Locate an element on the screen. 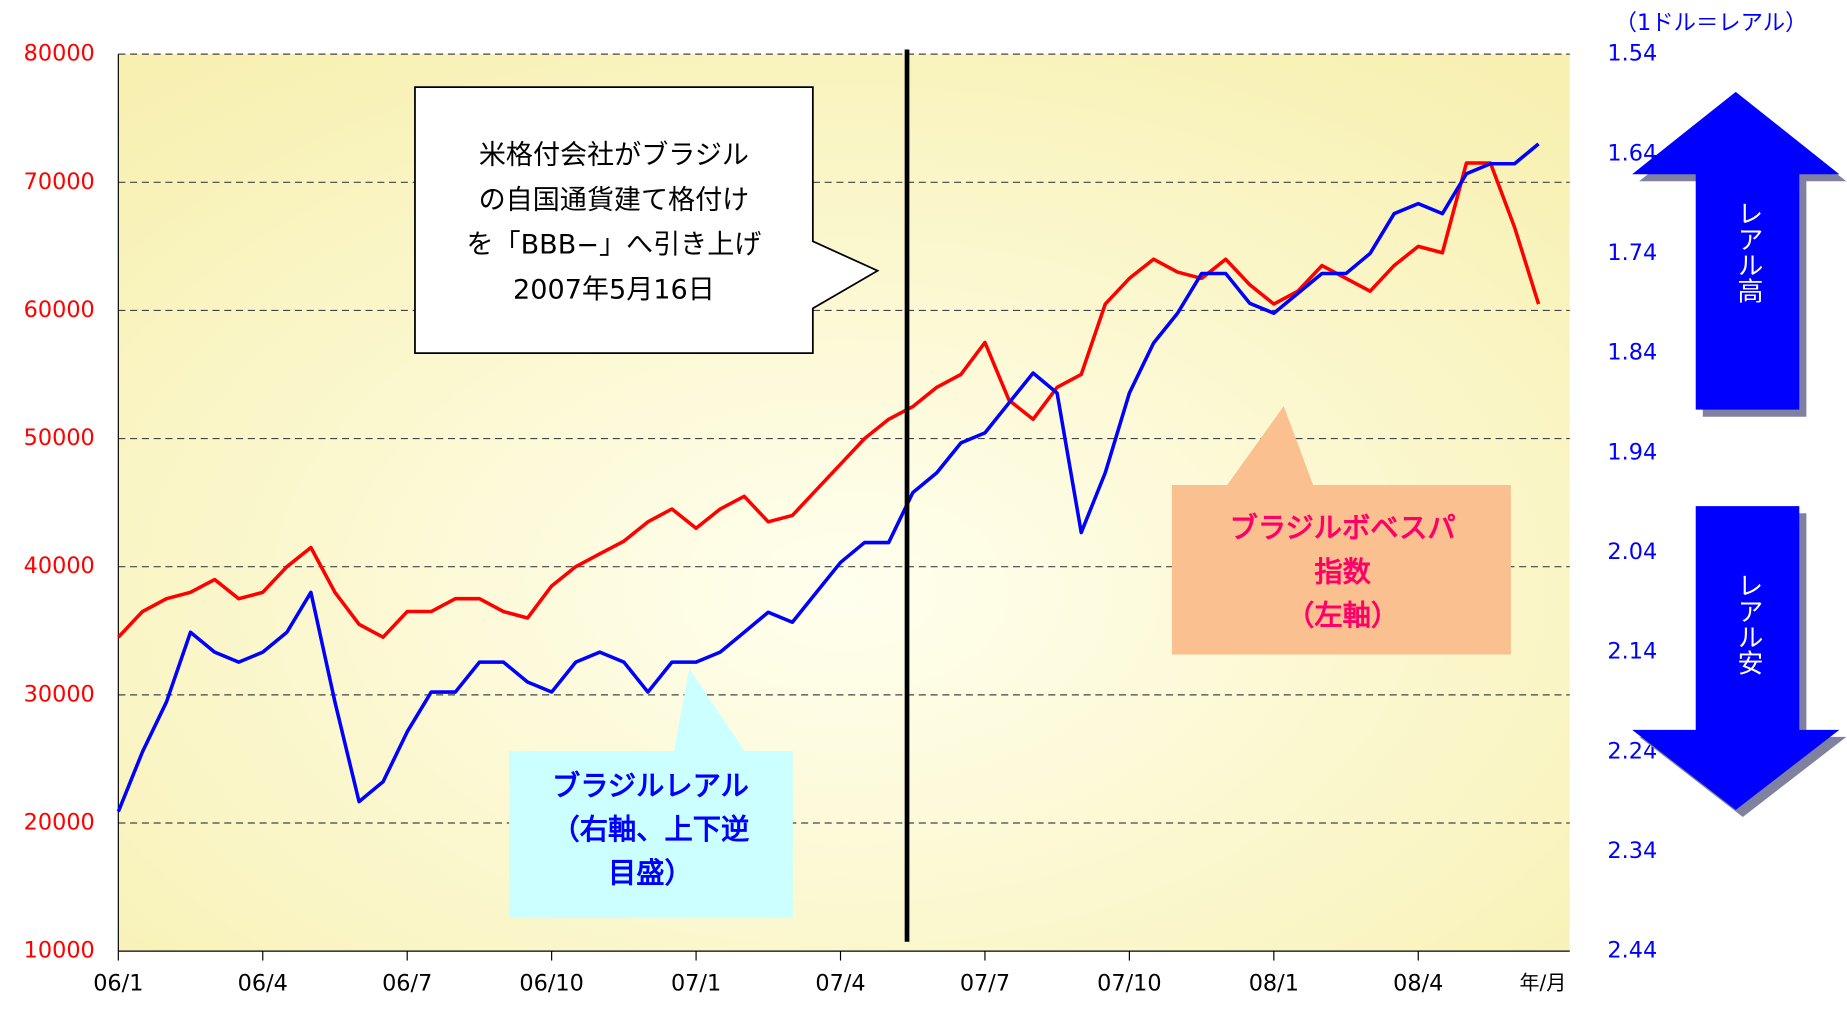  x-tick-label: 07/4 is located at coordinates (840, 984).